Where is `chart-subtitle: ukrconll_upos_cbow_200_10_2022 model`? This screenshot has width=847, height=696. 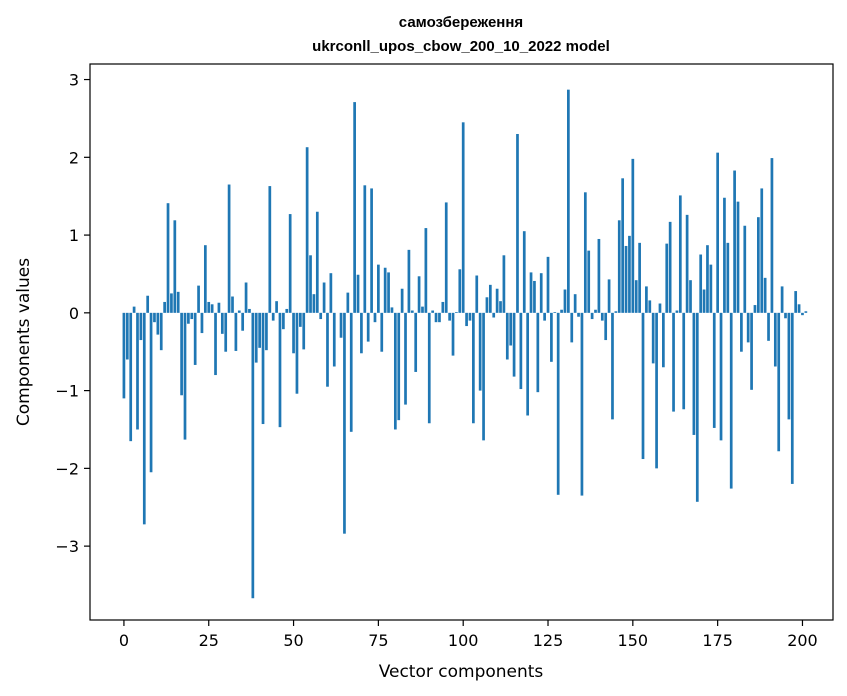
chart-subtitle: ukrconll_upos_cbow_200_10_2022 model is located at coordinates (461, 46).